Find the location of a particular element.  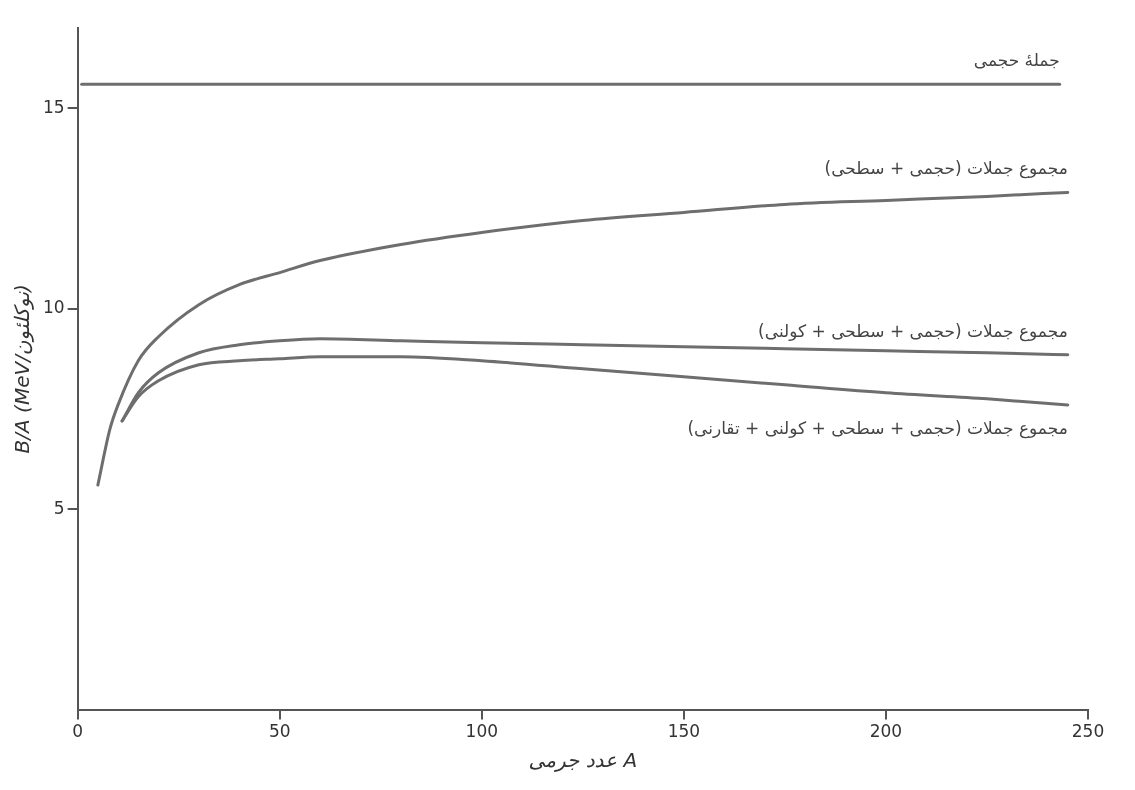

x-tick-label: 100 is located at coordinates (482, 731).